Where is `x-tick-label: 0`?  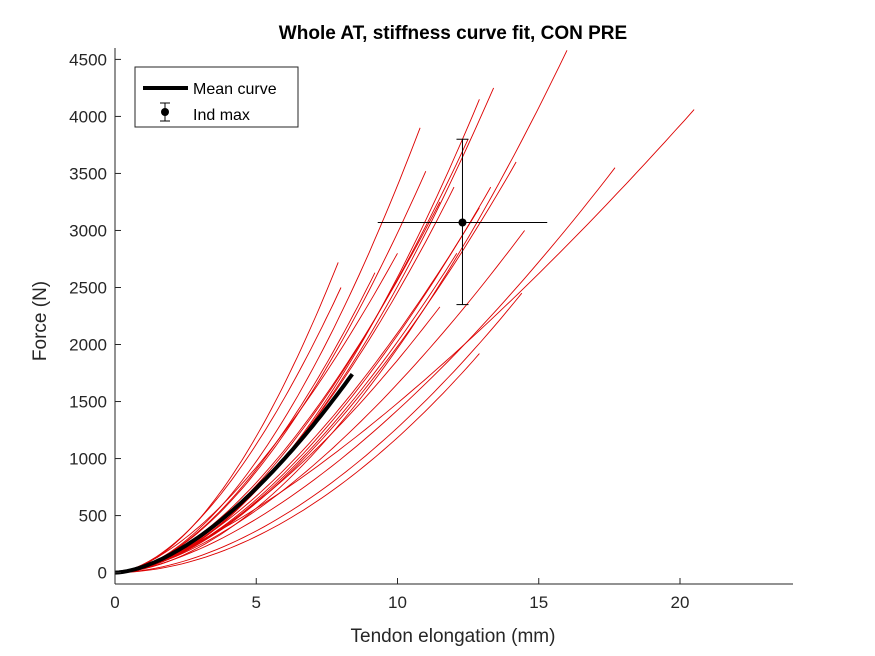 x-tick-label: 0 is located at coordinates (114, 602).